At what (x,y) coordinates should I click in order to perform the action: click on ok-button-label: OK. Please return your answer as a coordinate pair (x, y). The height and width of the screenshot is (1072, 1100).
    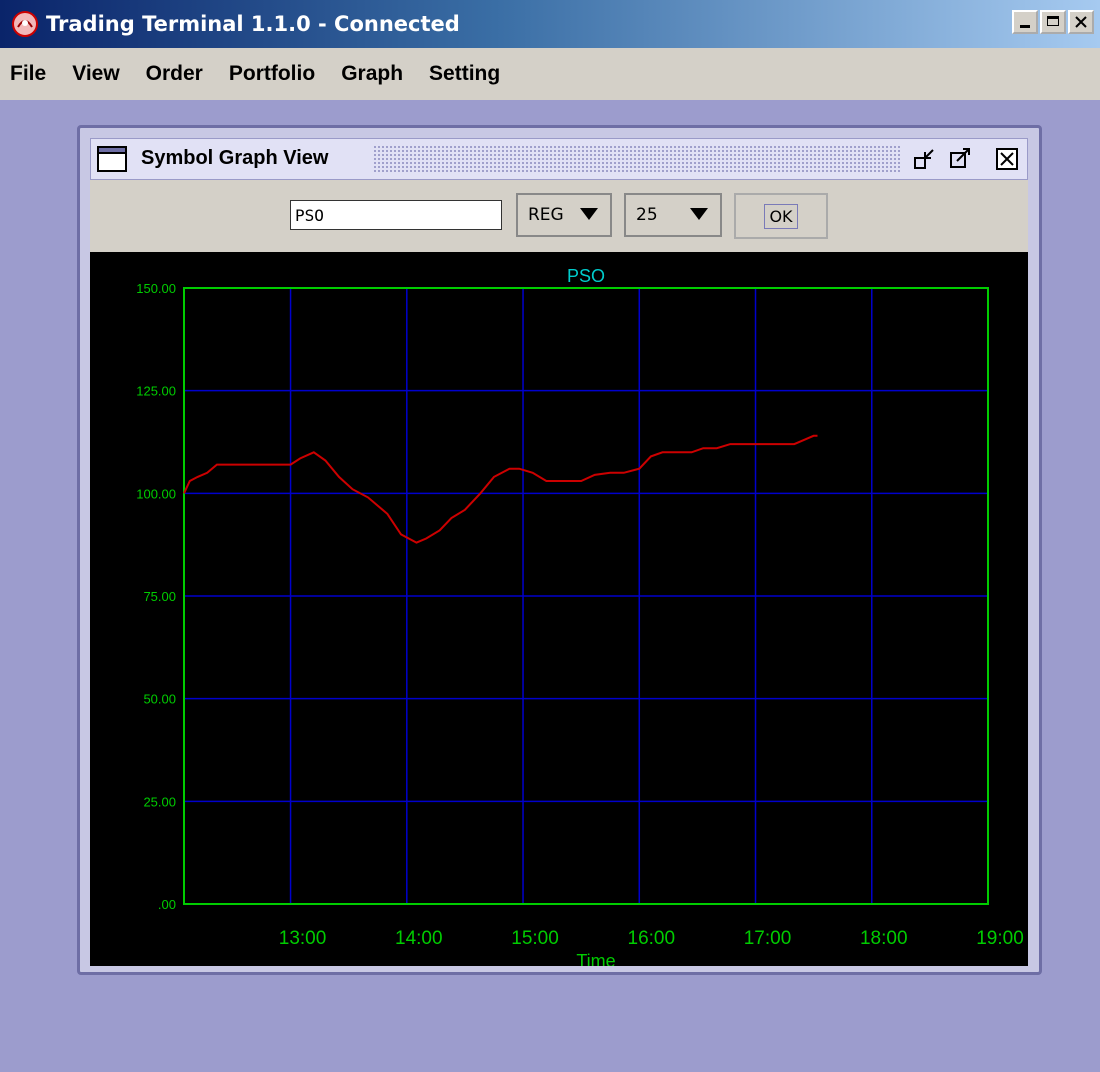
    Looking at the image, I should click on (780, 216).